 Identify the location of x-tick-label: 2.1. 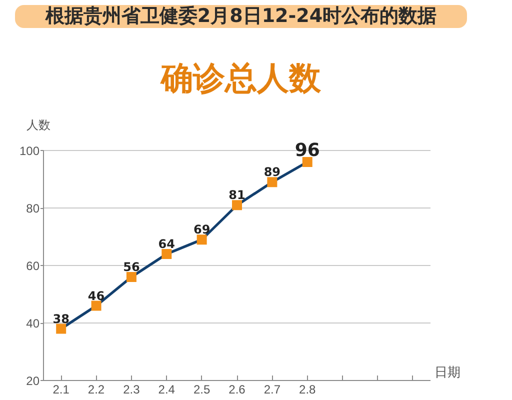
(61, 389).